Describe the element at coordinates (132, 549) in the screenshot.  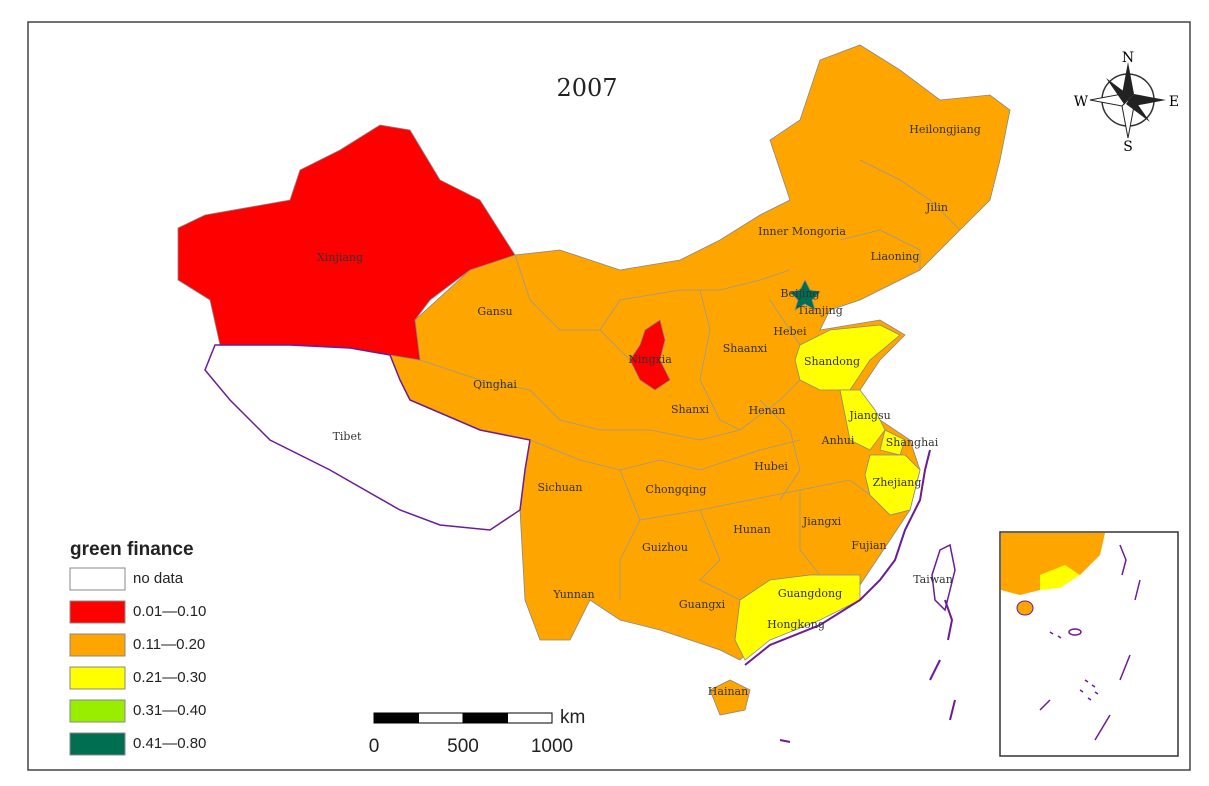
I see `legend-title: green finance` at that location.